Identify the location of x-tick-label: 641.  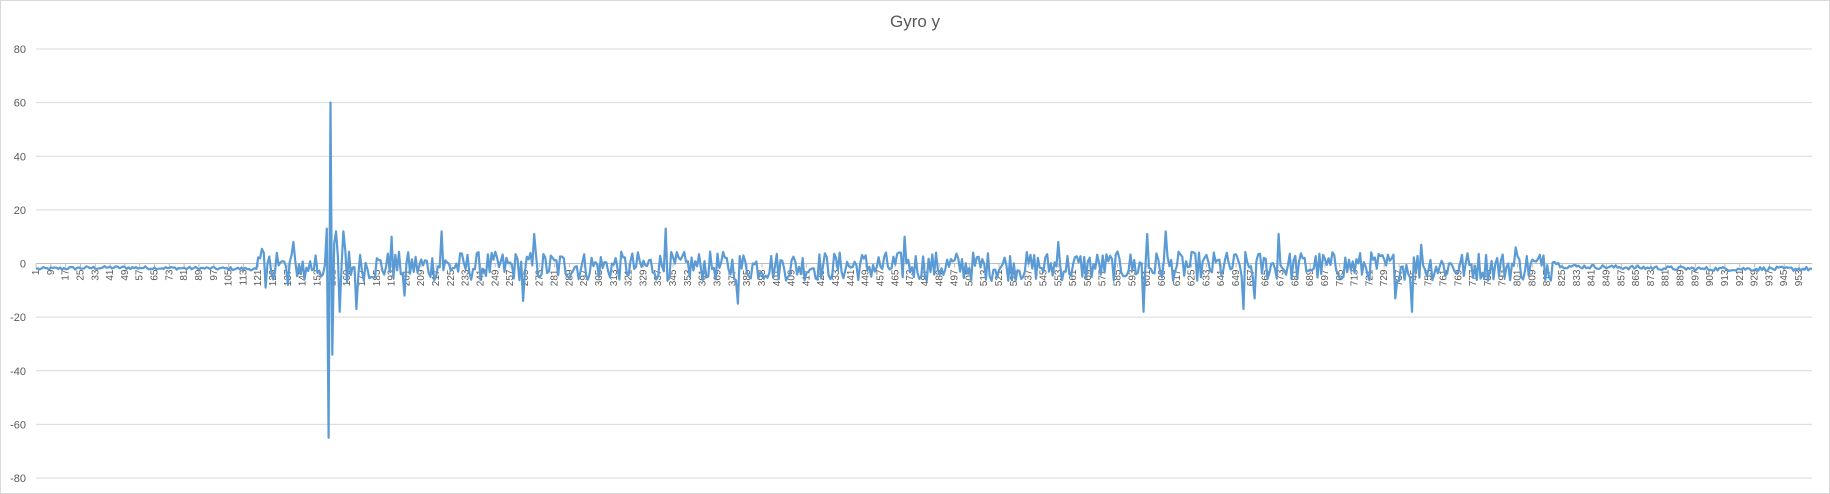
(1221, 277).